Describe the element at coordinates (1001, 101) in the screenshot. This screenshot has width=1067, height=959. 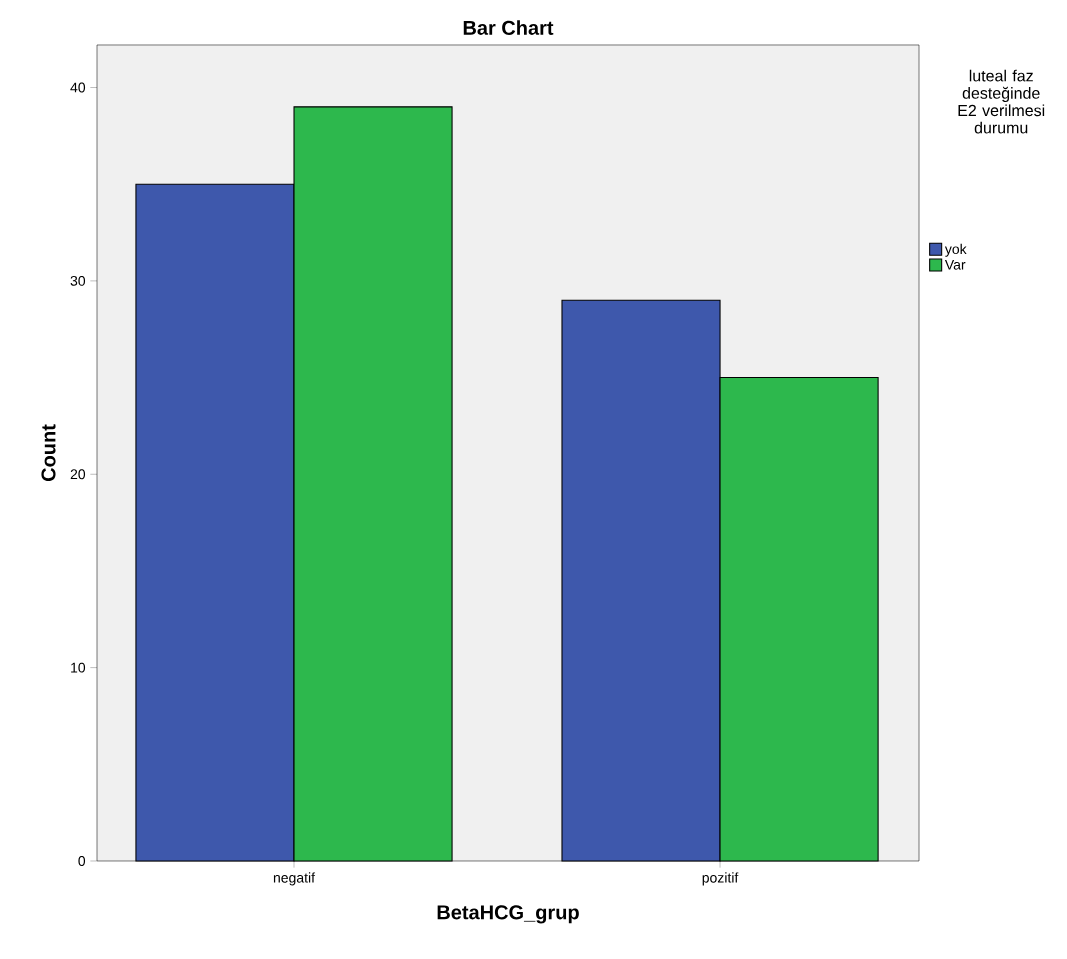
I see `legend-title: luteal faz desteğinde E2 verilmesi durumu` at that location.